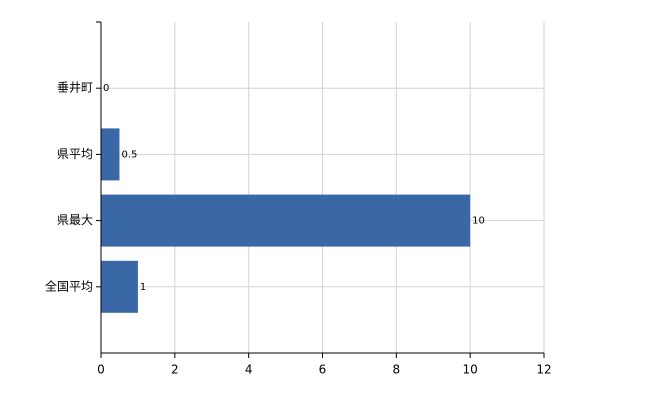  Describe the element at coordinates (69, 285) in the screenshot. I see `y-tick-label: 全国平均` at that location.